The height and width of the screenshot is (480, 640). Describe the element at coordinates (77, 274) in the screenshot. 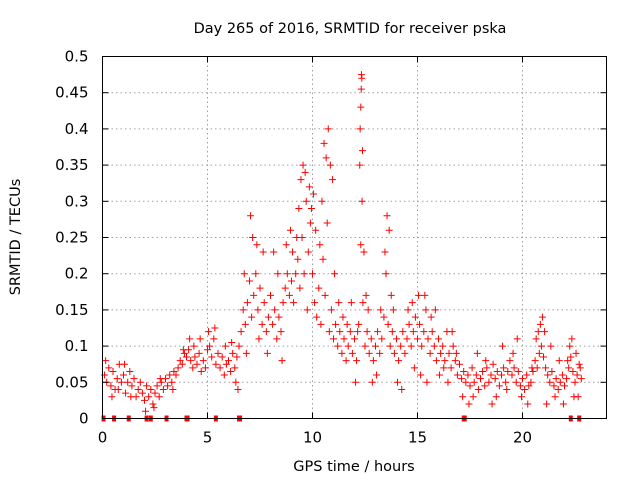

I see `y-tick-label: 0.2` at that location.